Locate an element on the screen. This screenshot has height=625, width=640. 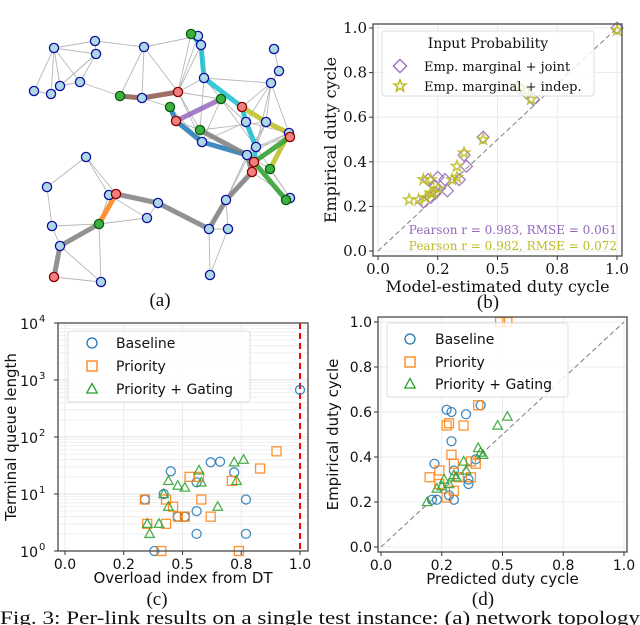
y-axis-label: Empirical duty cycle is located at coordinates (333, 435).